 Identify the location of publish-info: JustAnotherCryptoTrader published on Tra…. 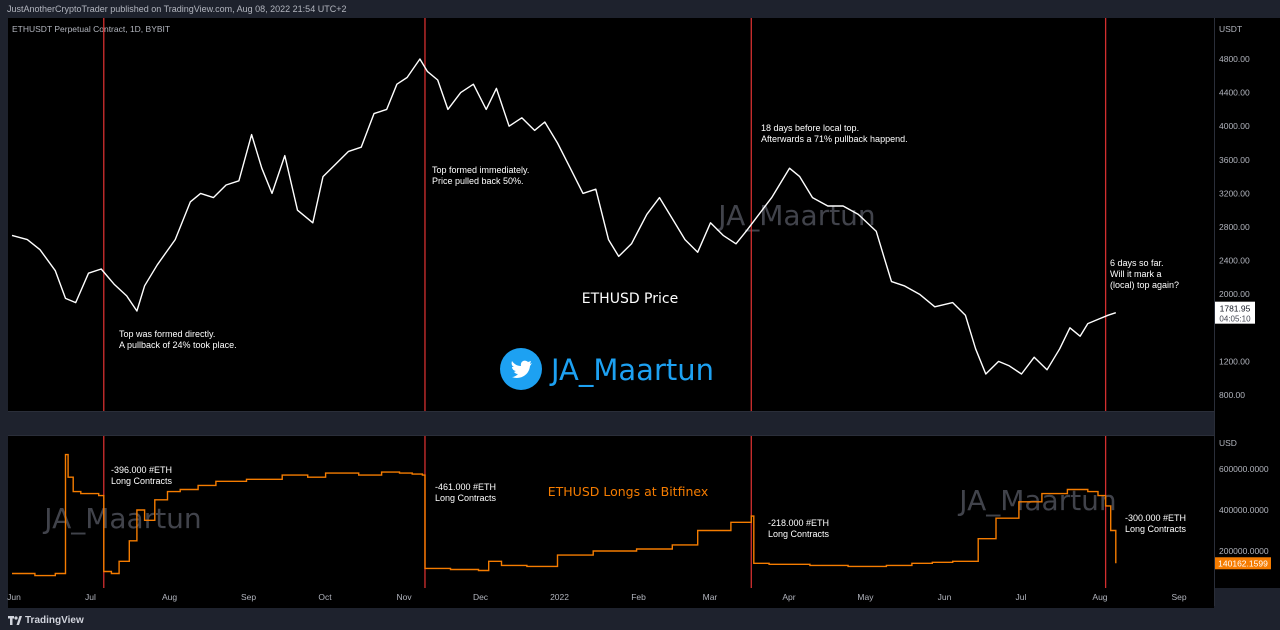
(177, 9).